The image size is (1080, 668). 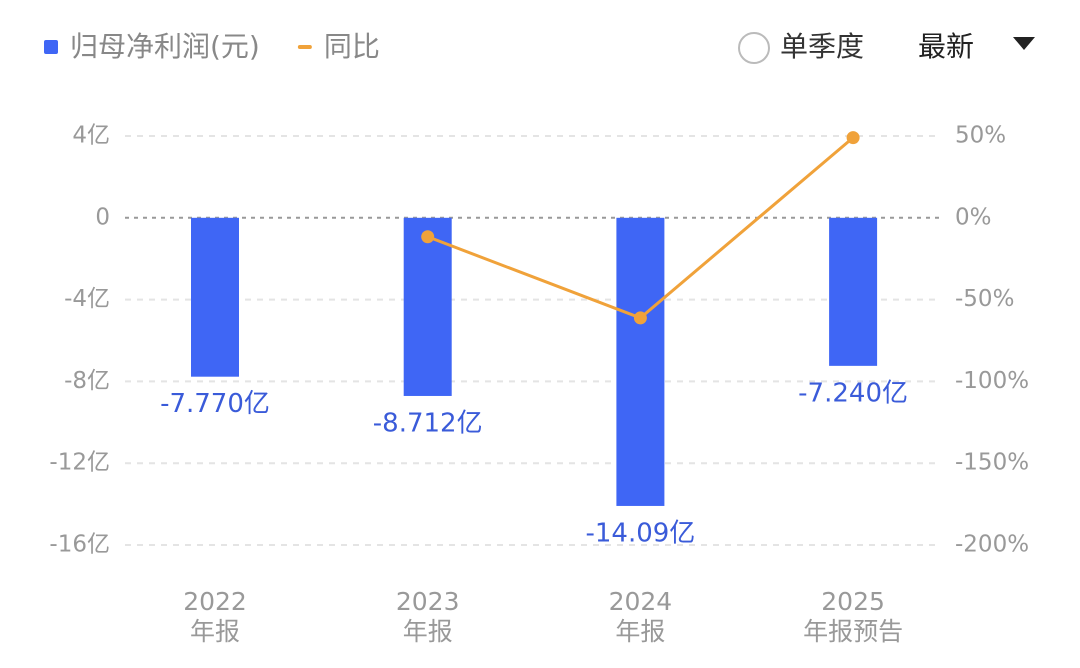 I want to click on y-tick-label: -8亿, so click(x=87, y=381).